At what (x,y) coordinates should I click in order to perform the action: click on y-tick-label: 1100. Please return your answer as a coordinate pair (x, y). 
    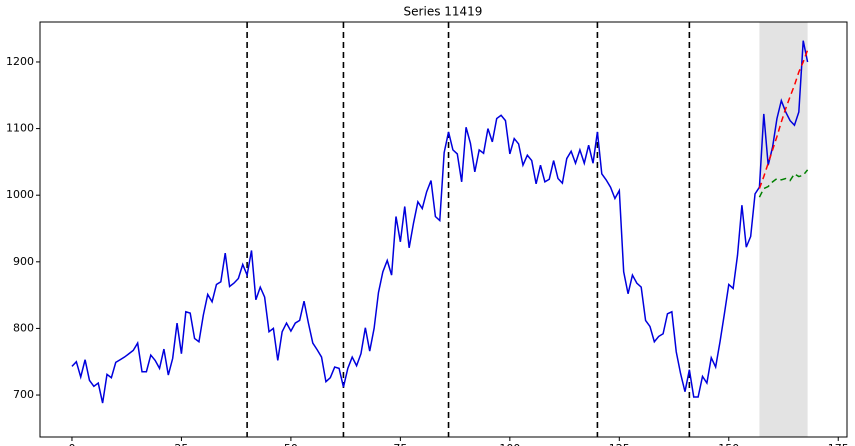
    Looking at the image, I should click on (20, 128).